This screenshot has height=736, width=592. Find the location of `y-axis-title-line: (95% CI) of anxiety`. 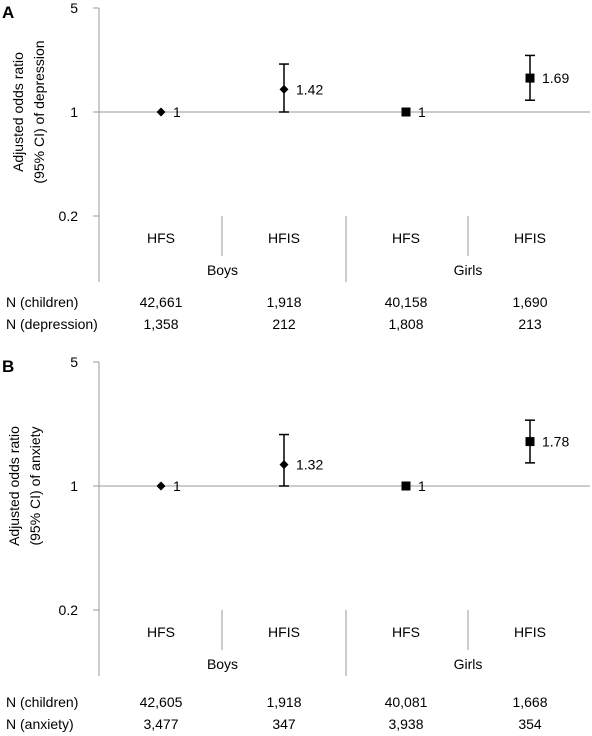

y-axis-title-line: (95% CI) of anxiety is located at coordinates (35, 485).